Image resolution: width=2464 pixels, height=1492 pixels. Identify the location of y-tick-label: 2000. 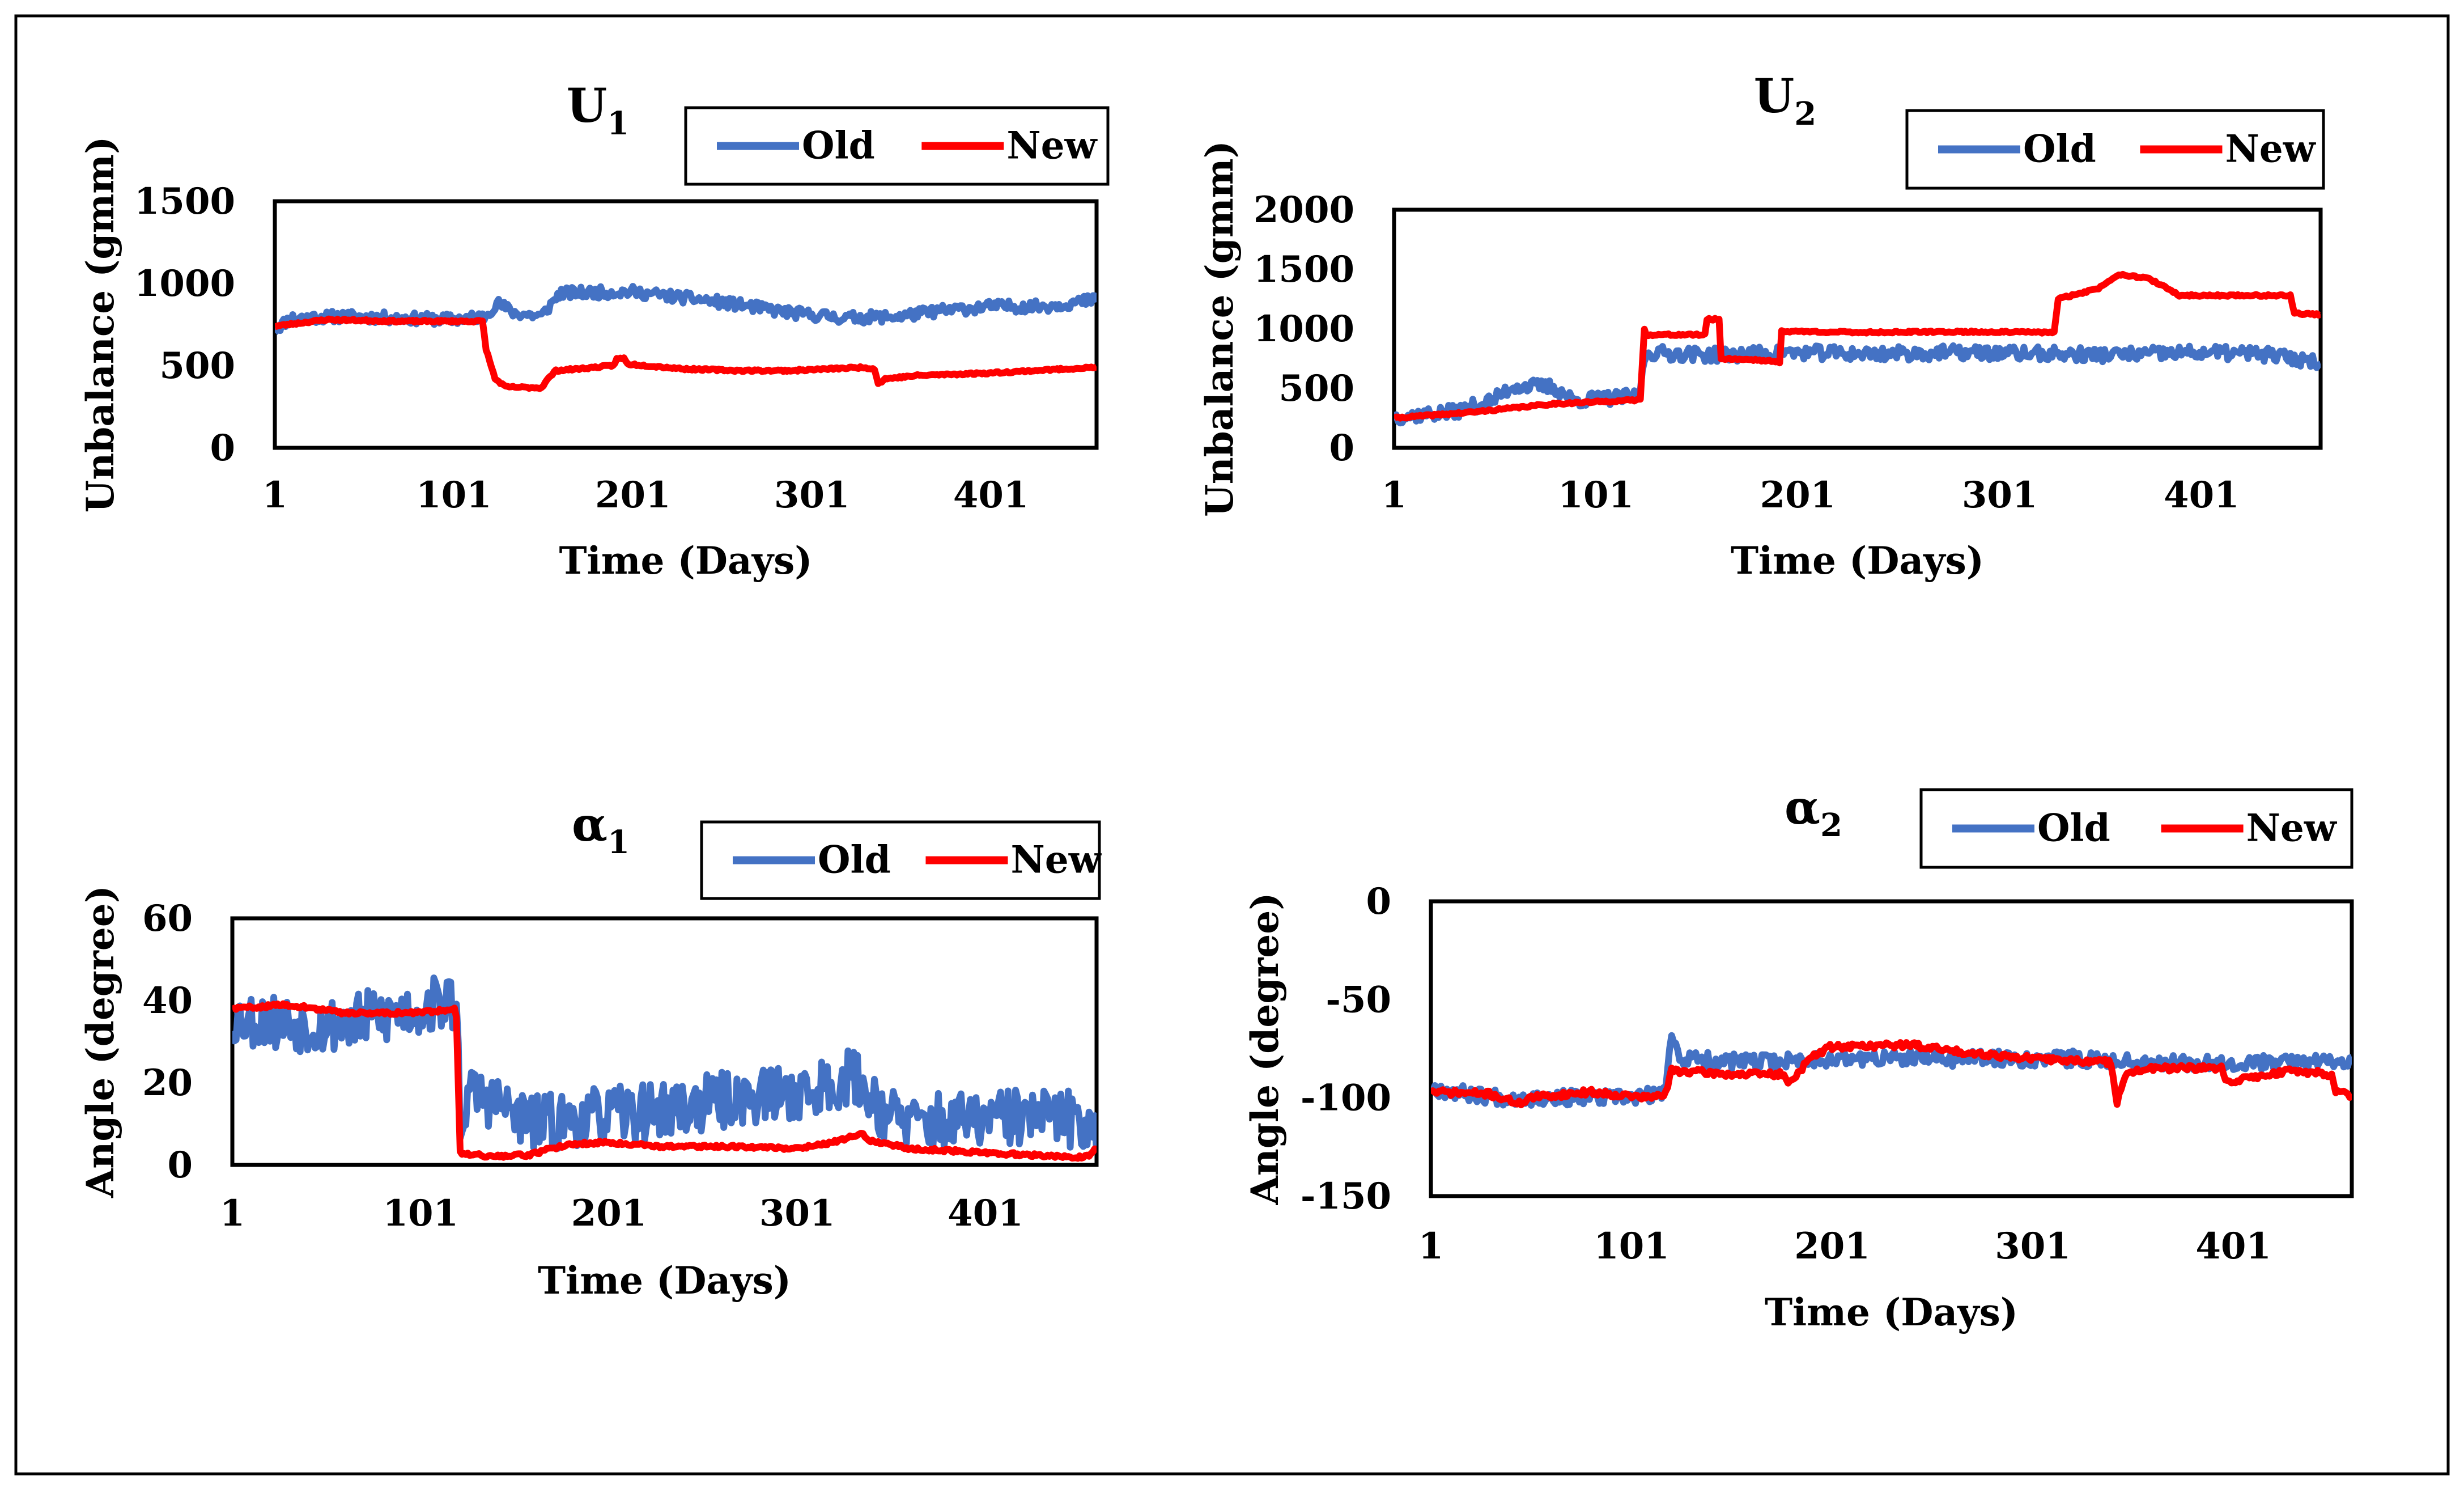
(1304, 210).